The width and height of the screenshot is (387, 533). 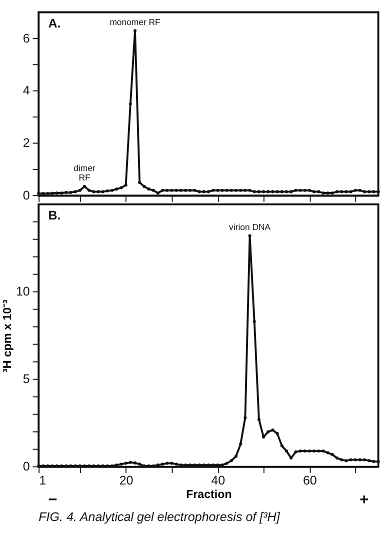 I want to click on annotation: monomer RF, so click(x=135, y=21).